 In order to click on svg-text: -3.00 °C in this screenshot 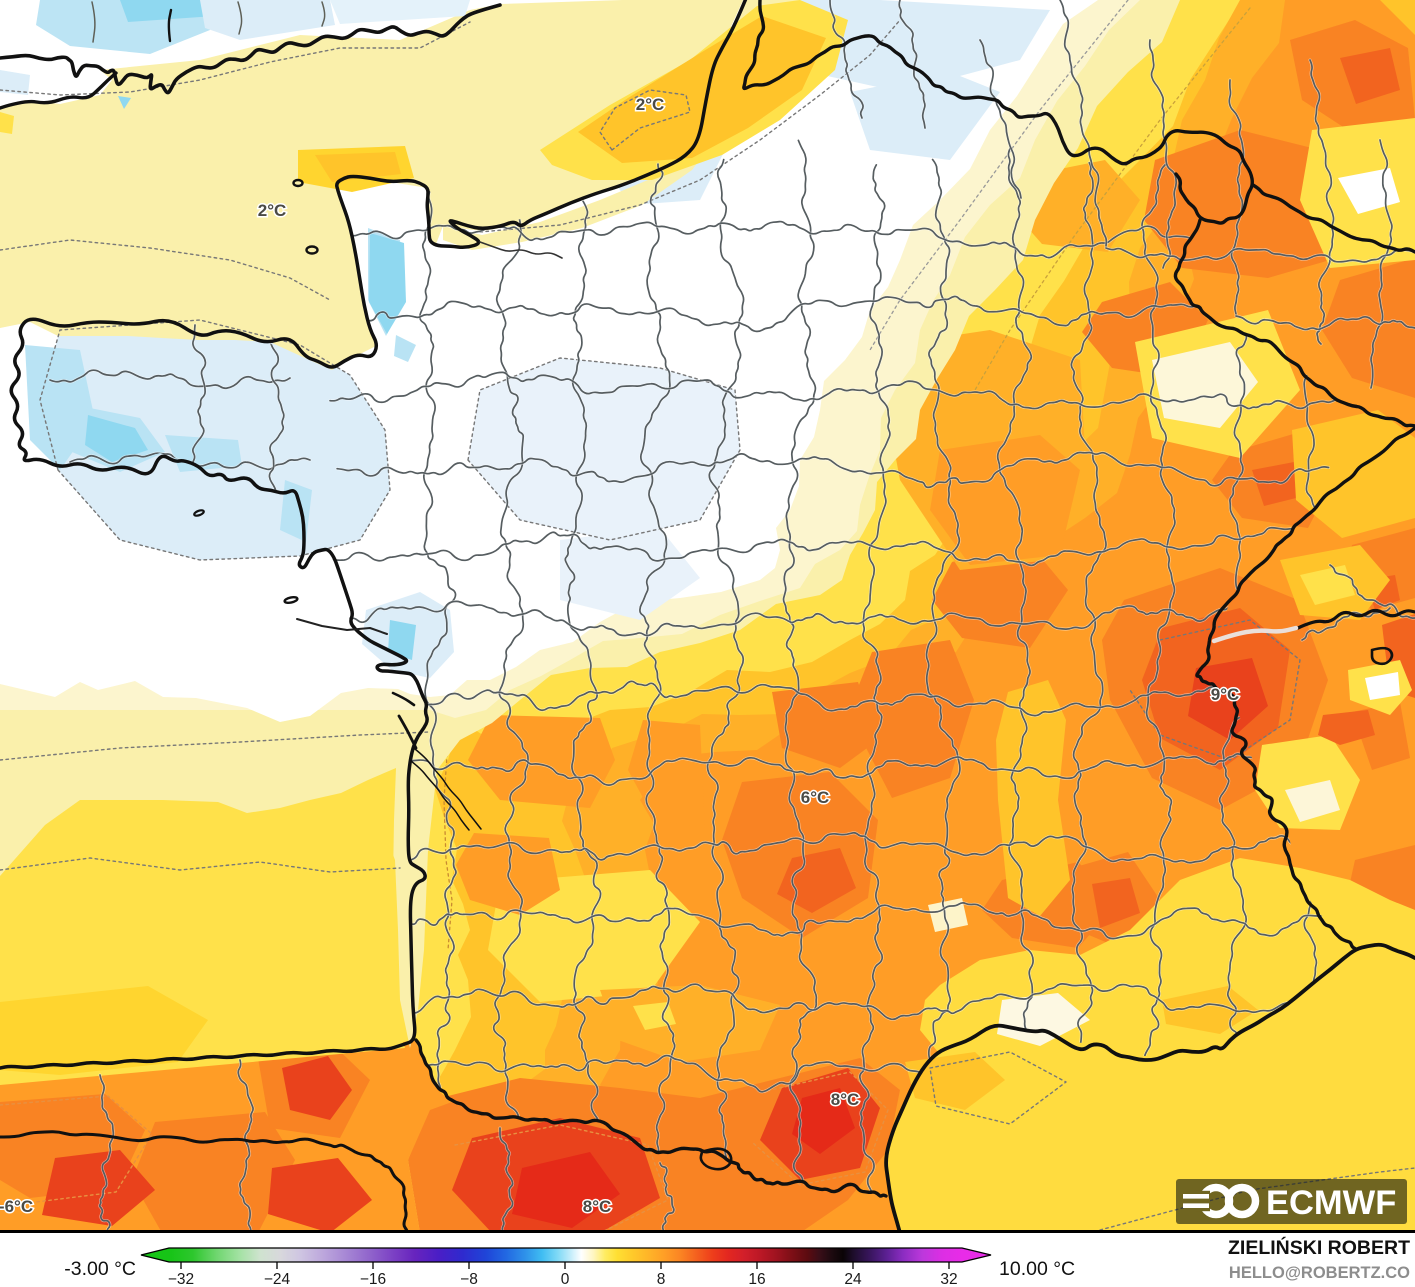, I will do `click(100, 1269)`.